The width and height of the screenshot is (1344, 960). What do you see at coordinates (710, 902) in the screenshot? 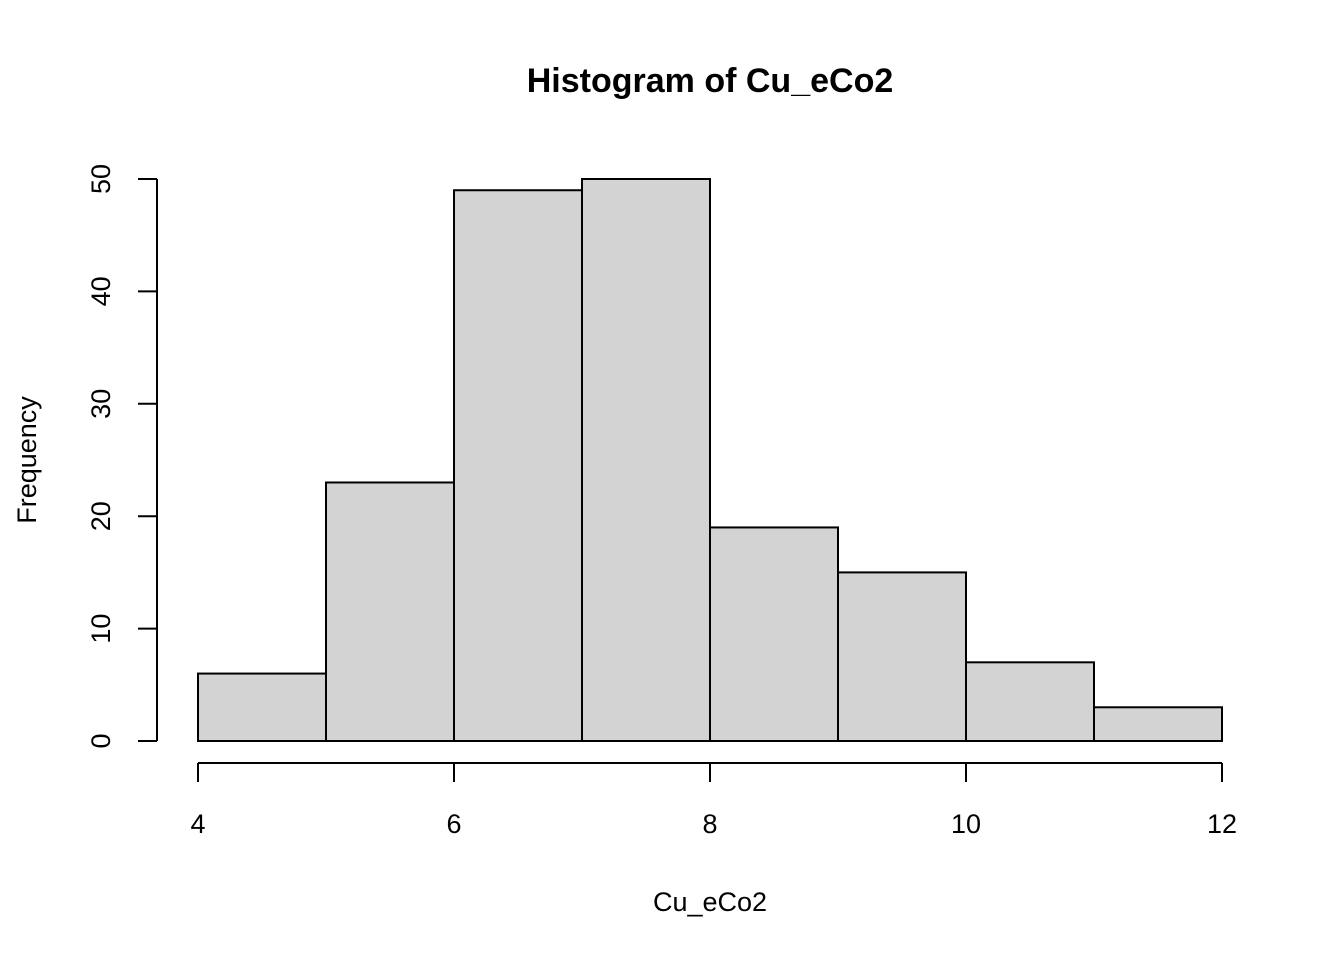
I see `x-axis-label: Cu_eCo2` at bounding box center [710, 902].